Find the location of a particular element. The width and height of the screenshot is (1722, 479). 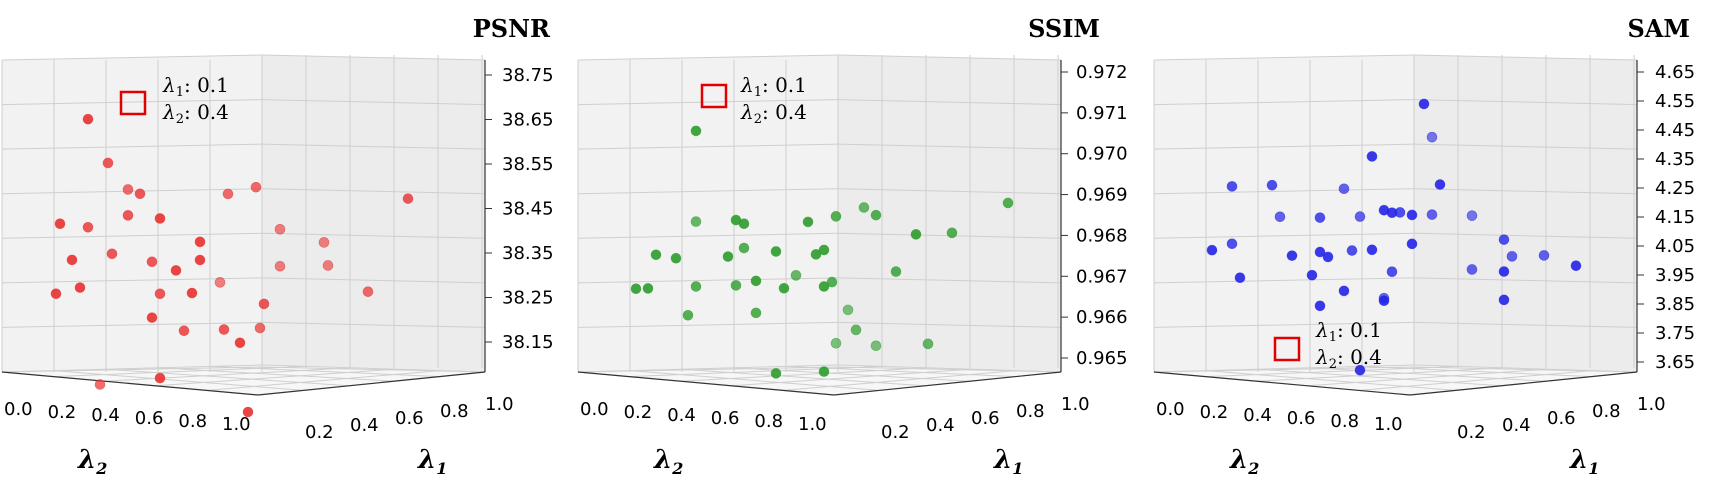

z-tick-label: 3.75 is located at coordinates (1675, 333).